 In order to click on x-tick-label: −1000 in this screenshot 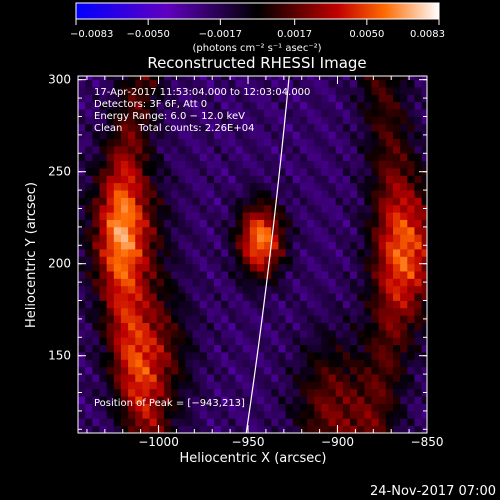, I will do `click(158, 442)`.